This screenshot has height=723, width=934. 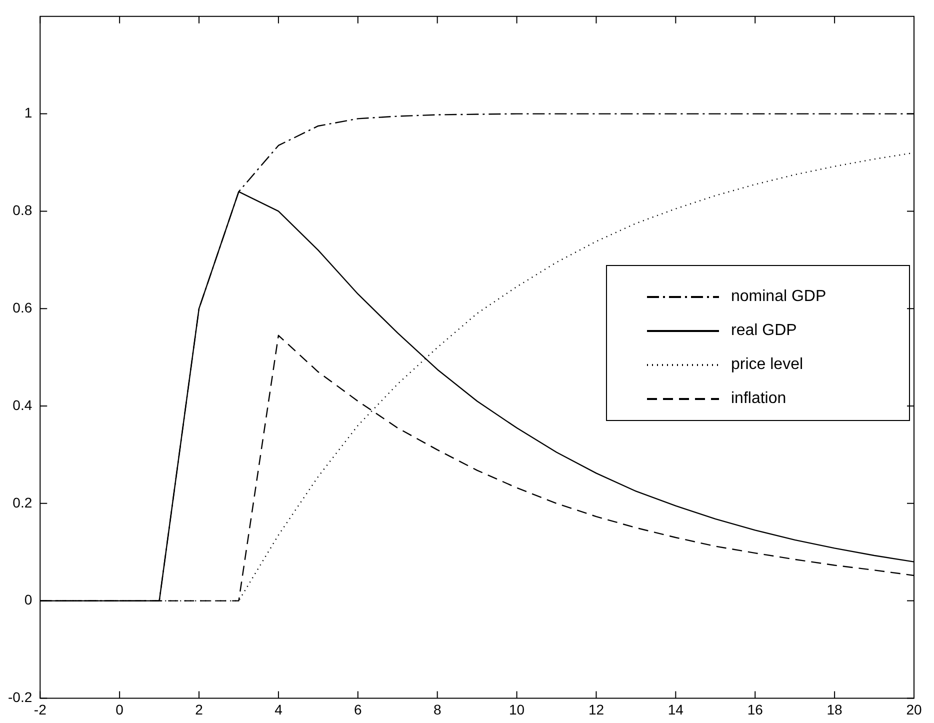 I want to click on y-tick-label: -0.2, so click(x=20, y=697).